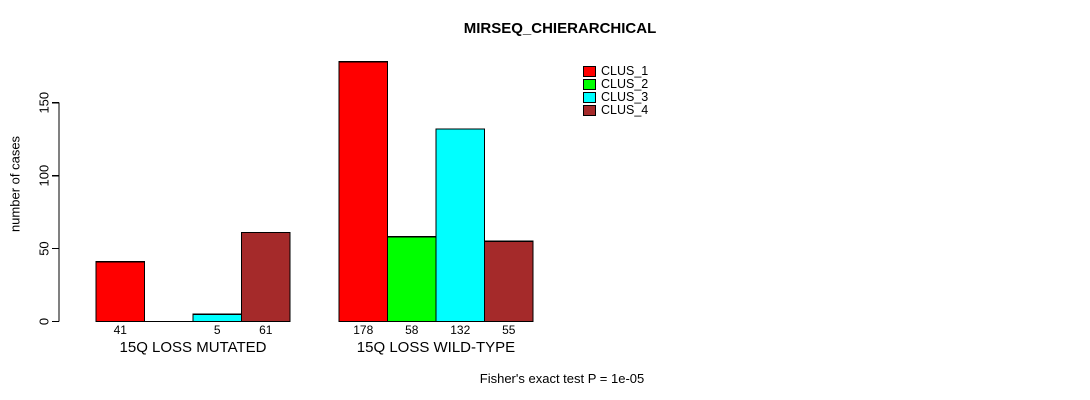 Image resolution: width=1090 pixels, height=400 pixels. Describe the element at coordinates (44, 103) in the screenshot. I see `y-axis-tick-label: 150` at that location.